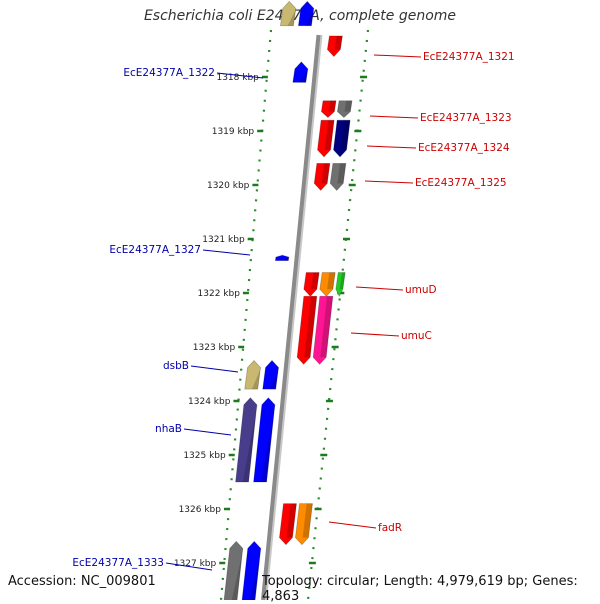 The width and height of the screenshot is (600, 604). I want to click on gene-label-ece24377a-1324: EcE24377A_1324, so click(464, 148).